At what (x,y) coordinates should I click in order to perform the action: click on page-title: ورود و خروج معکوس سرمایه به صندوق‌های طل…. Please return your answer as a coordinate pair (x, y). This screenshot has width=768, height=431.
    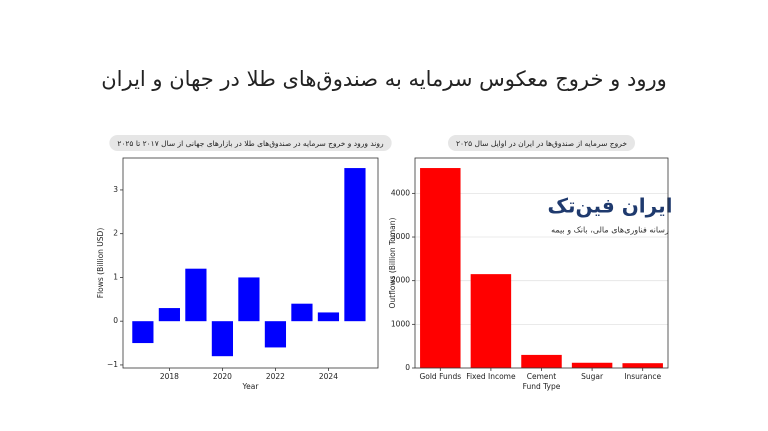
    Looking at the image, I should click on (384, 79).